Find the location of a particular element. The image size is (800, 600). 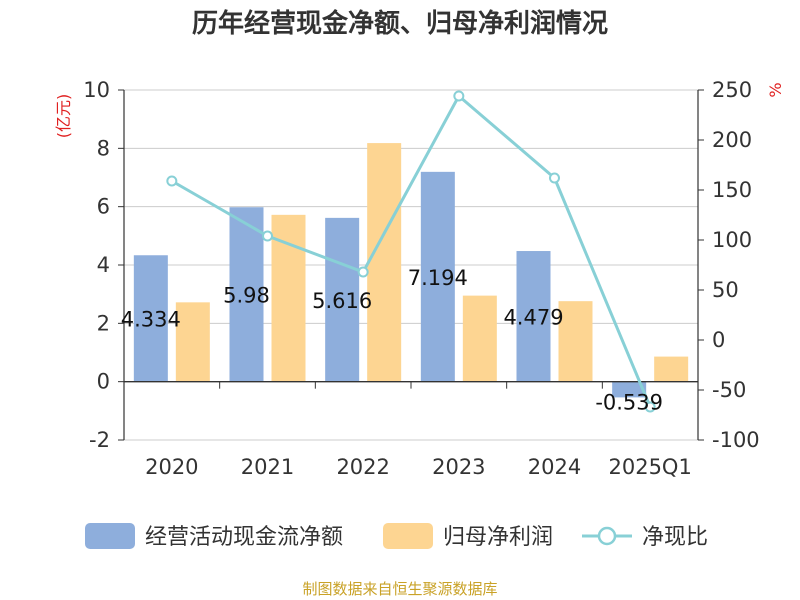

bar-profit-2025Q1 is located at coordinates (671, 369).